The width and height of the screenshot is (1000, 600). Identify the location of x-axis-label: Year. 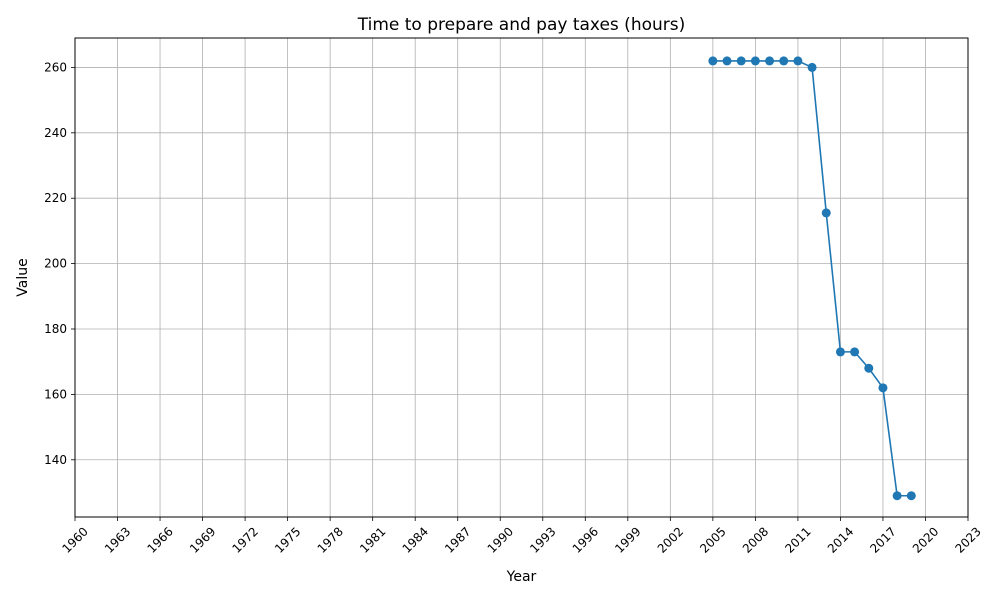
(521, 577).